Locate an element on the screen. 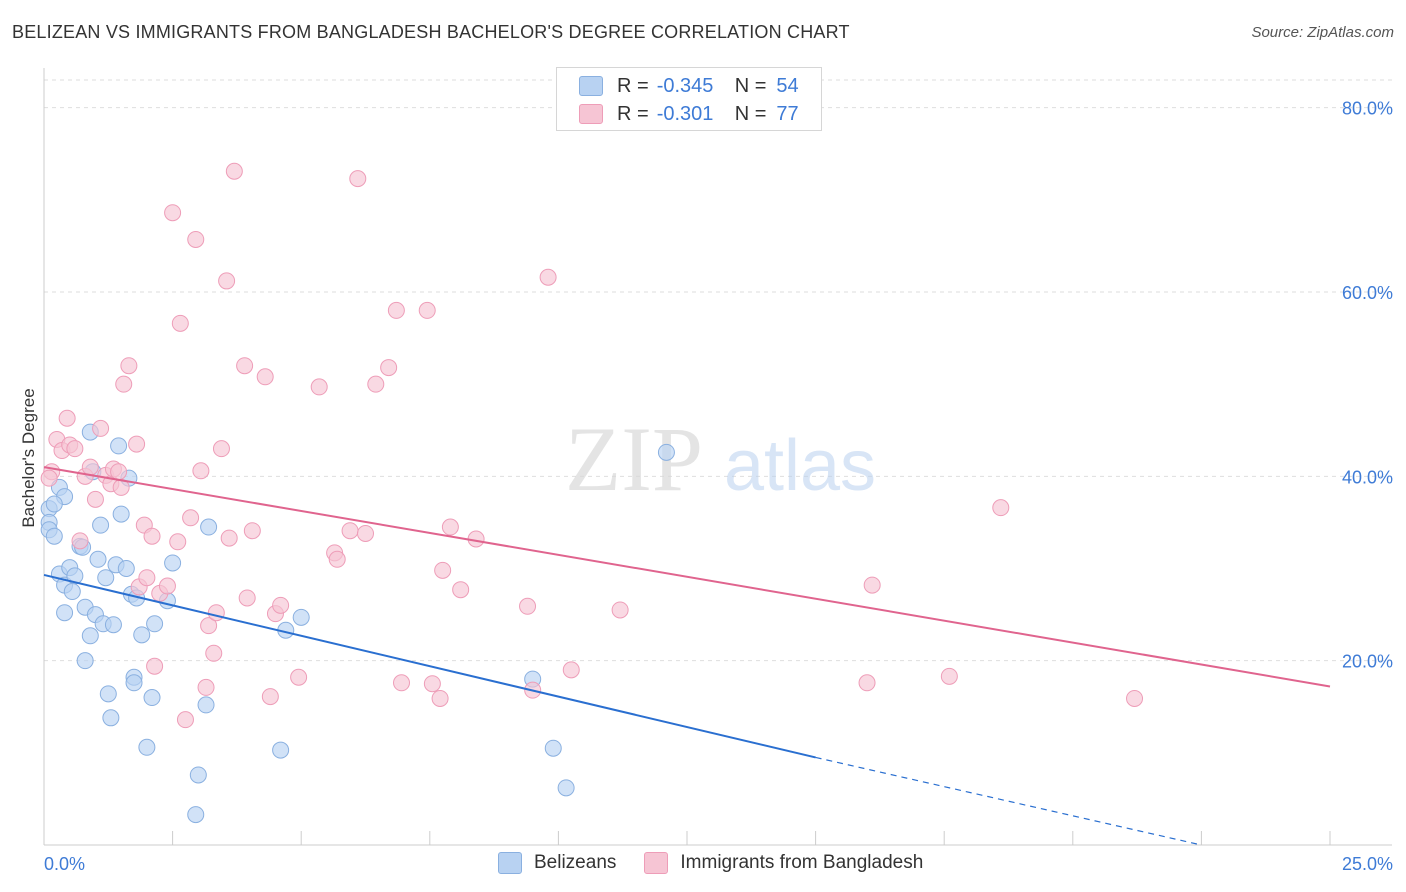 This screenshot has height=892, width=1406. legend-n-value: 77 is located at coordinates (787, 113).